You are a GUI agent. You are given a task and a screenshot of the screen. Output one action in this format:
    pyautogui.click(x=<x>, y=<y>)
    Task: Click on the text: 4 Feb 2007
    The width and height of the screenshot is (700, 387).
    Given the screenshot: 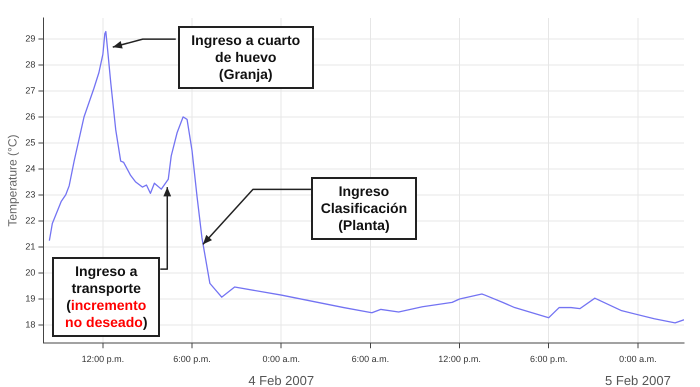 What is the action you would take?
    pyautogui.click(x=281, y=380)
    